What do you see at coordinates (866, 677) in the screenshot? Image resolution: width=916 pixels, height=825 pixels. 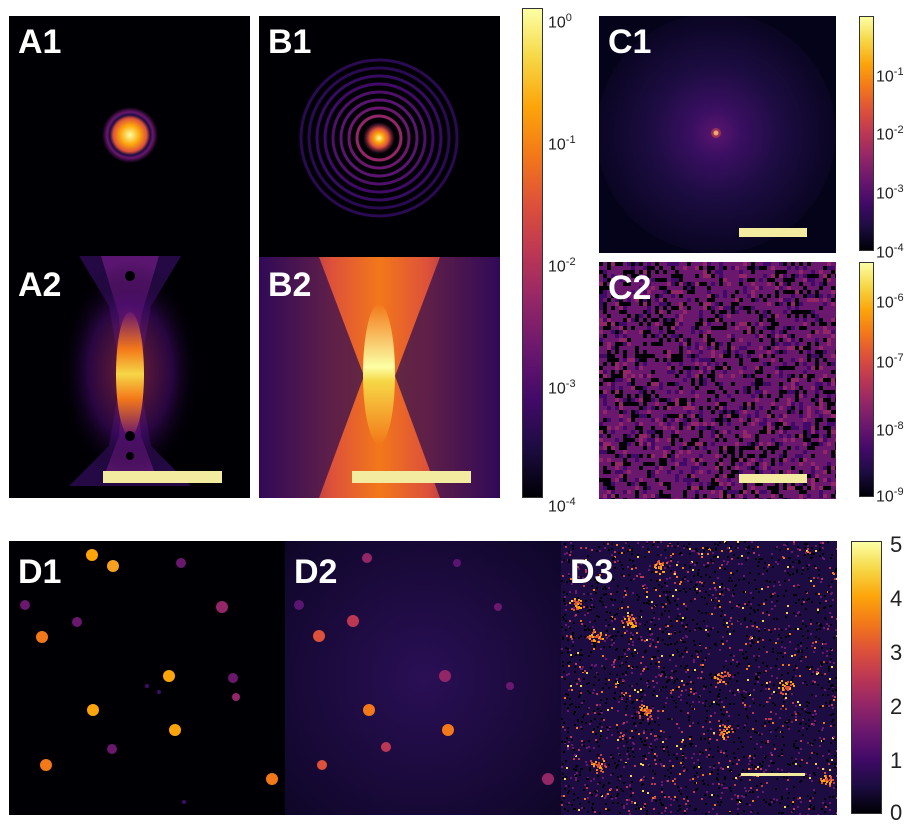 I see `colorbar-d` at bounding box center [866, 677].